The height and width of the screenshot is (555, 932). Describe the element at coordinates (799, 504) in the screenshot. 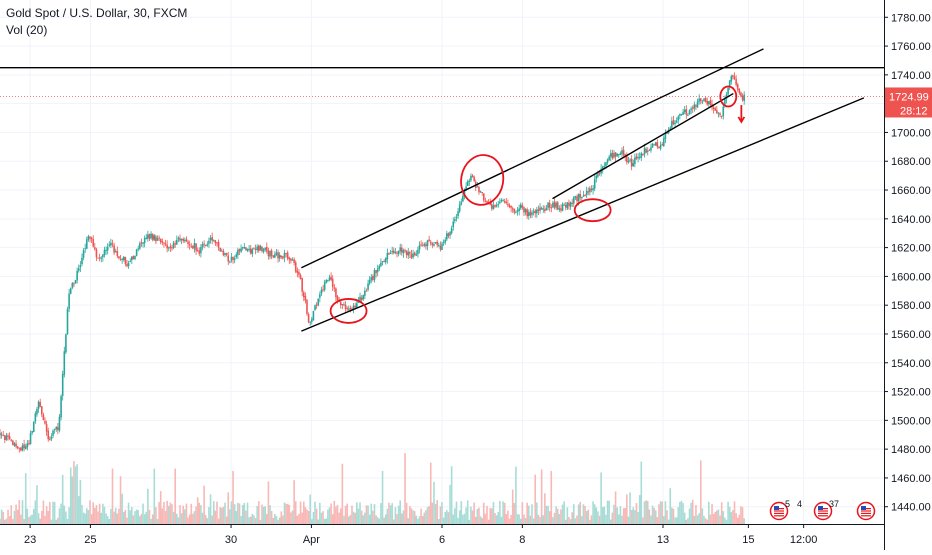

I see `event-count: 4` at that location.